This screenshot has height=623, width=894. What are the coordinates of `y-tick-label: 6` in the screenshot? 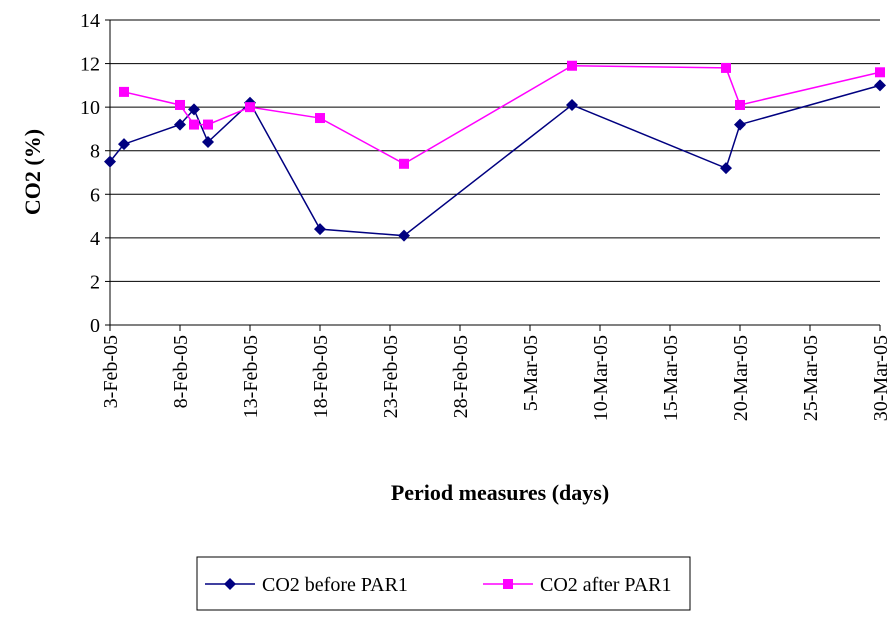 It's located at (95, 195).